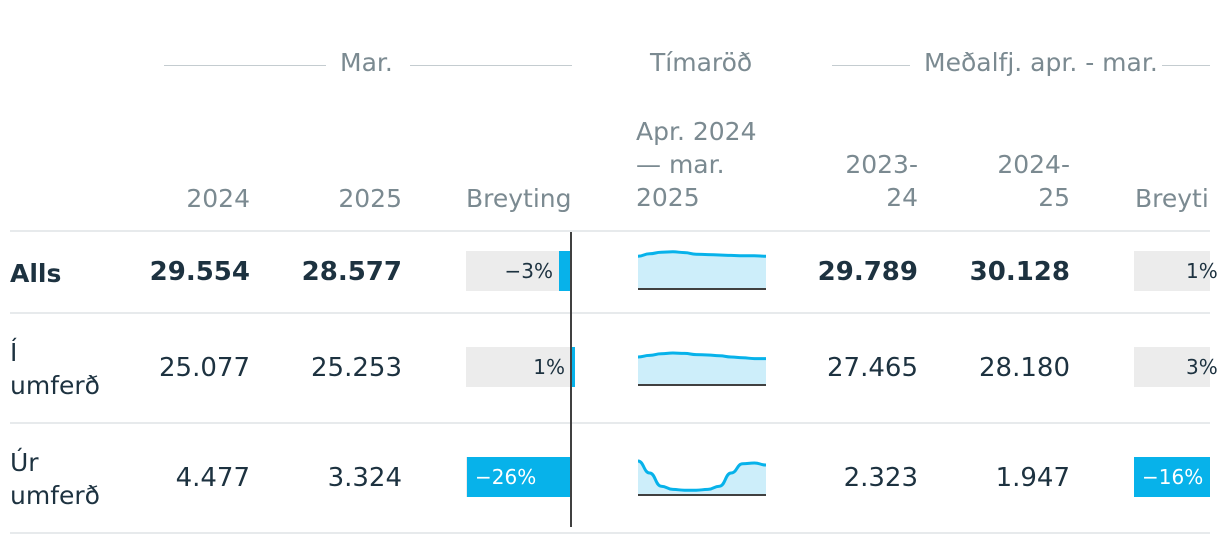 The width and height of the screenshot is (1220, 544). Describe the element at coordinates (1019, 272) in the screenshot. I see `value-2024-25: 30.128` at that location.